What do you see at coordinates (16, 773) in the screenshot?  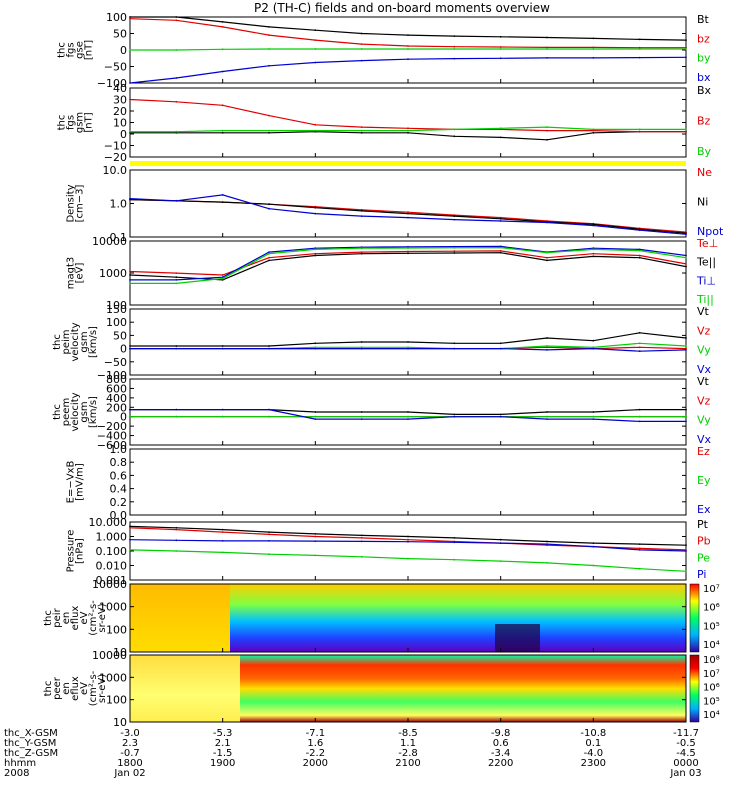 I see `x-row-label: 2008` at bounding box center [16, 773].